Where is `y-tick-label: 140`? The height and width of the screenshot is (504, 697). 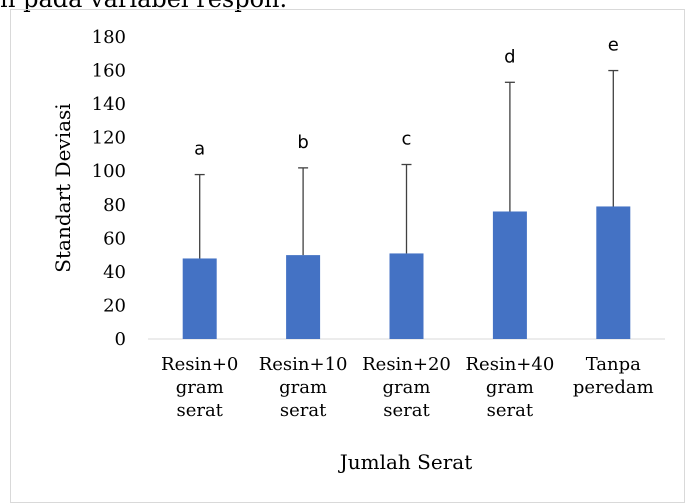
y-tick-label: 140 is located at coordinates (109, 104).